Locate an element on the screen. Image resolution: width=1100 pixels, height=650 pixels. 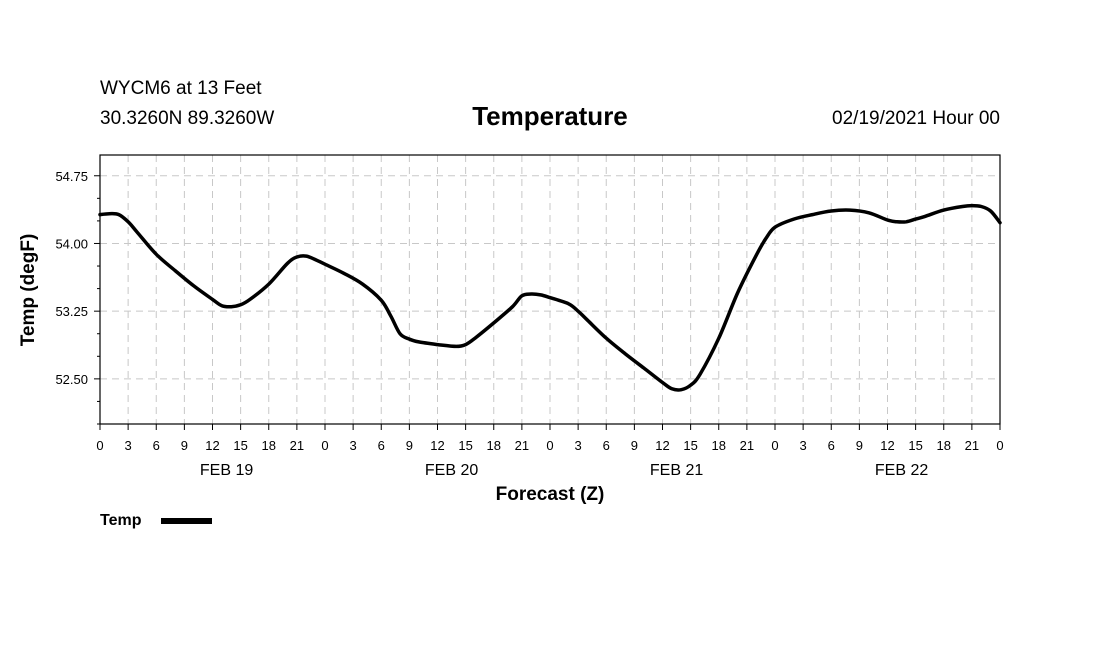
y-axis: 52.50 53.25 54.00 54.75 is located at coordinates (77, 297).